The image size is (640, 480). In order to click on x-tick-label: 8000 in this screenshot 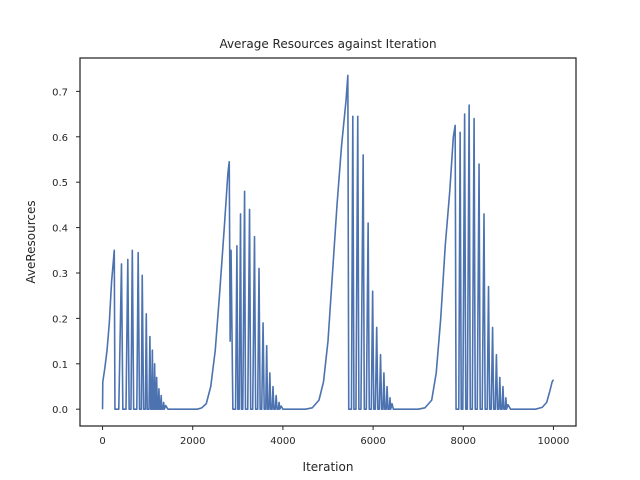, I will do `click(463, 441)`.